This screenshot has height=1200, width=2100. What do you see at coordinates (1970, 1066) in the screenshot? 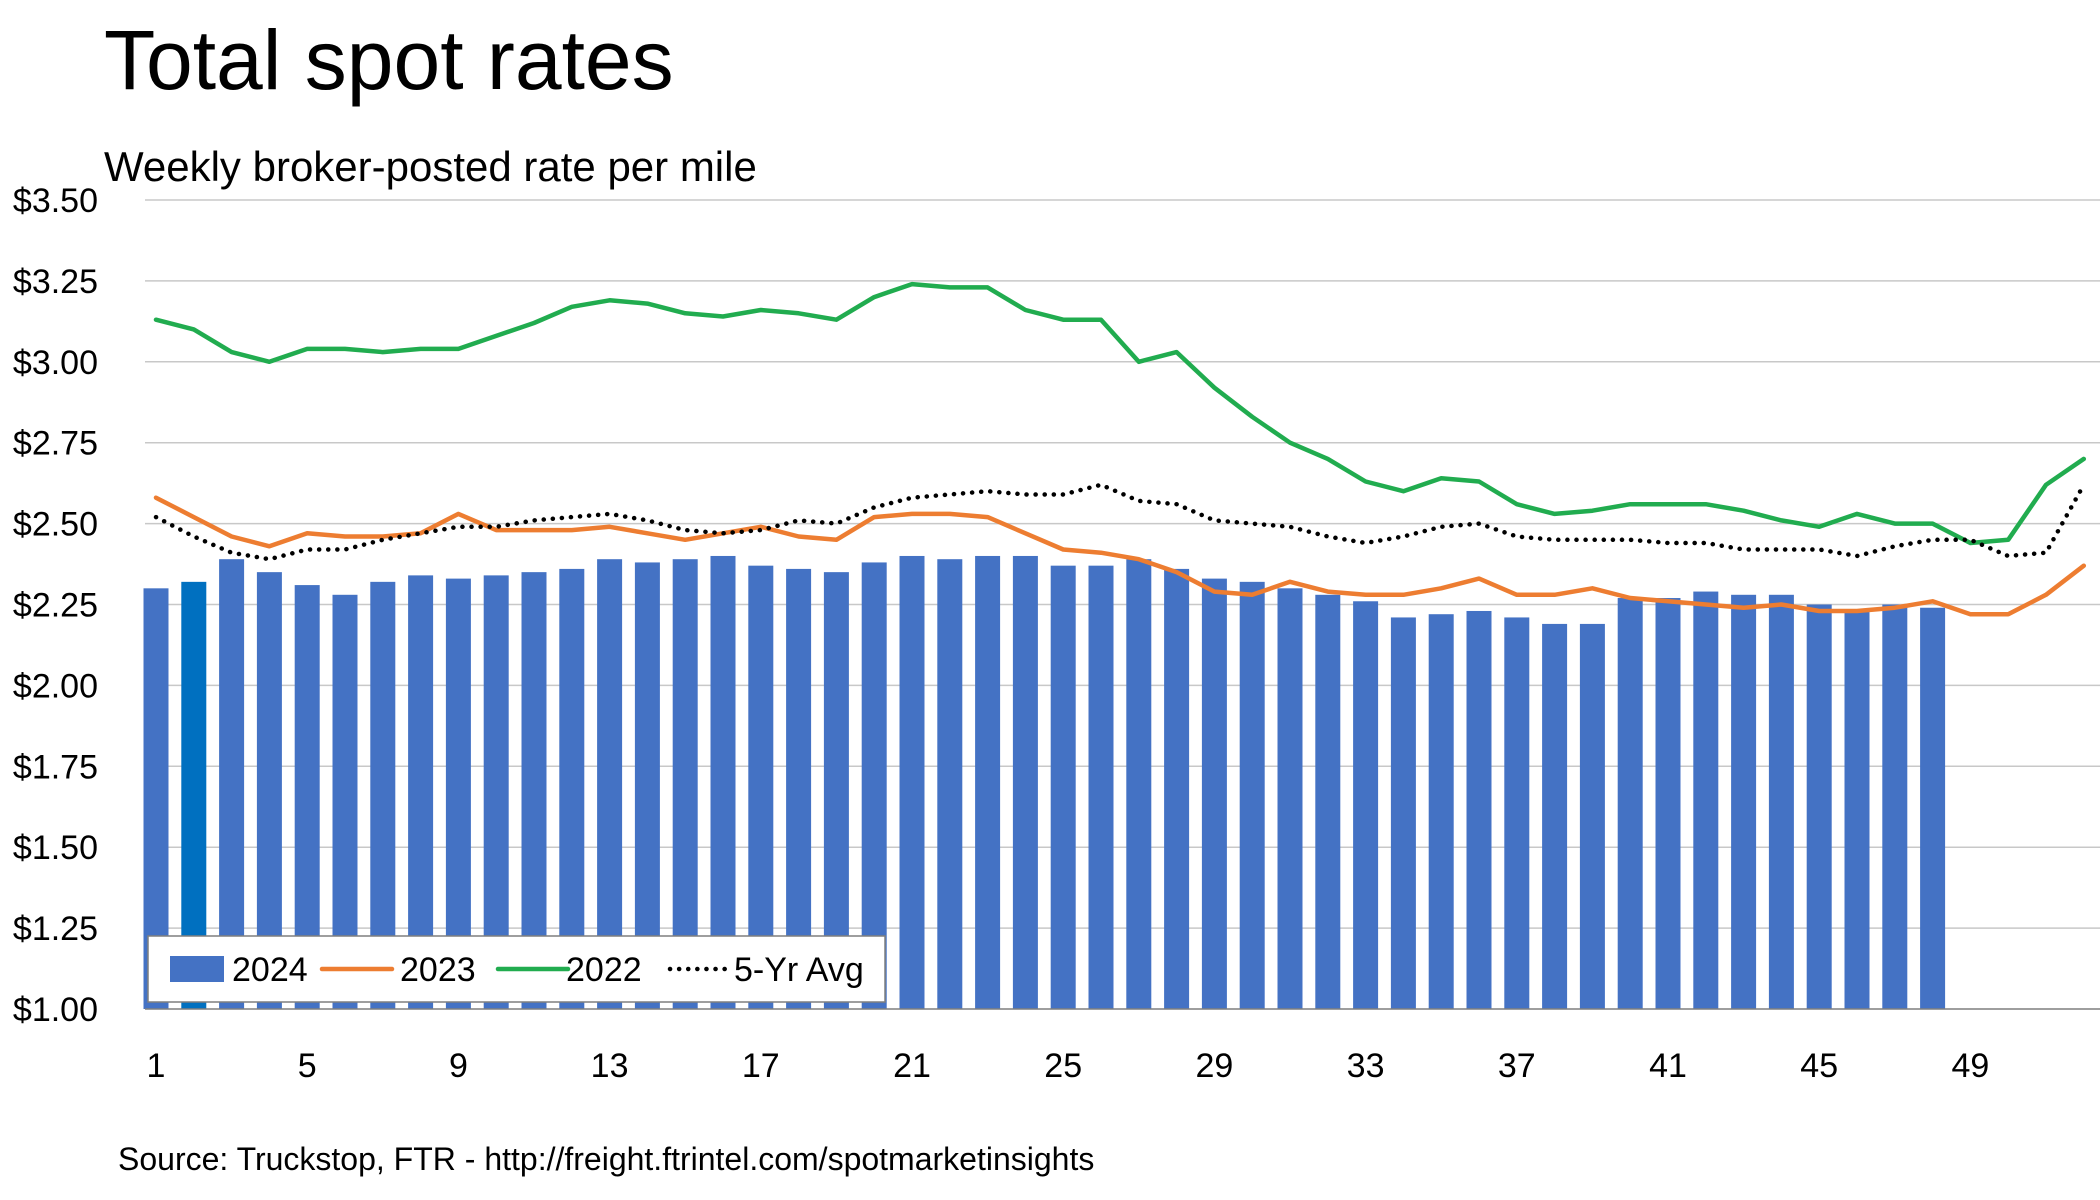
I see `x-tick-label: 49` at bounding box center [1970, 1066].